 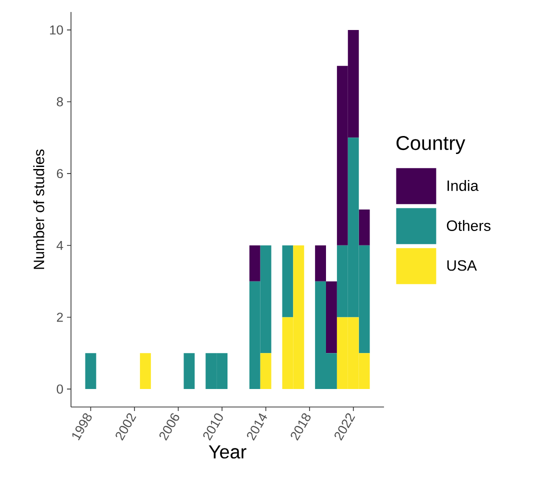 I want to click on text: Others, so click(x=468, y=225).